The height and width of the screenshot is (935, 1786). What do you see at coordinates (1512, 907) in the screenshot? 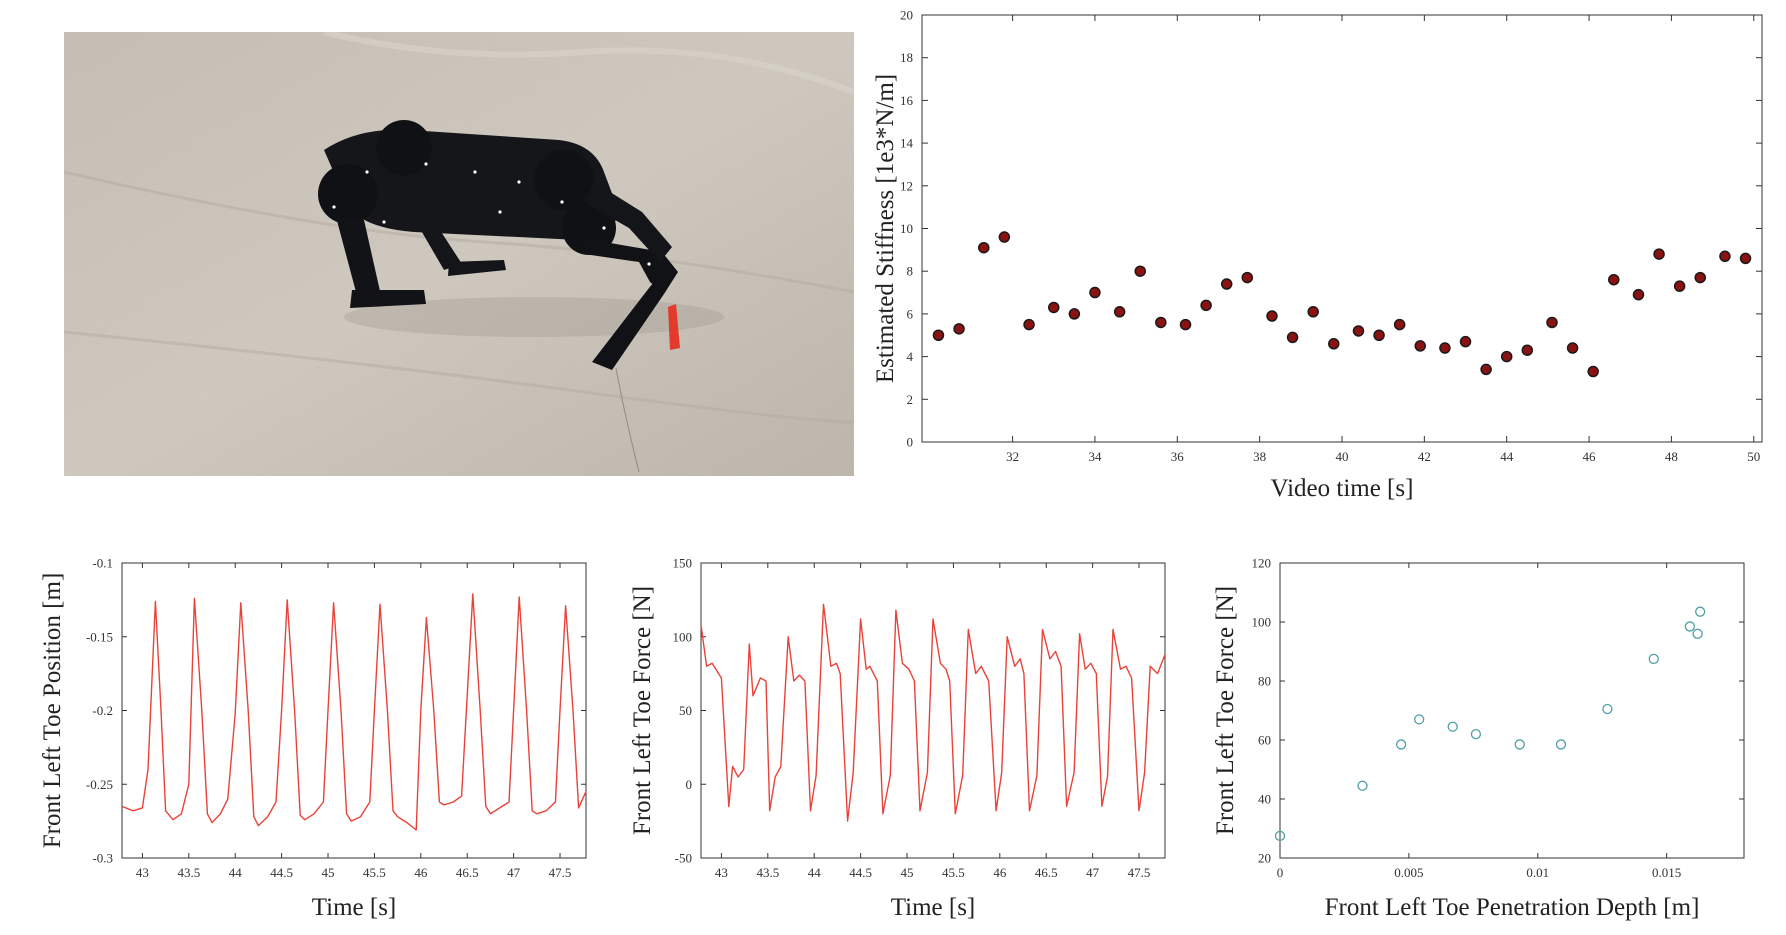
I see `x-axis-title: Front Left Toe Penetration Depth [m]` at bounding box center [1512, 907].